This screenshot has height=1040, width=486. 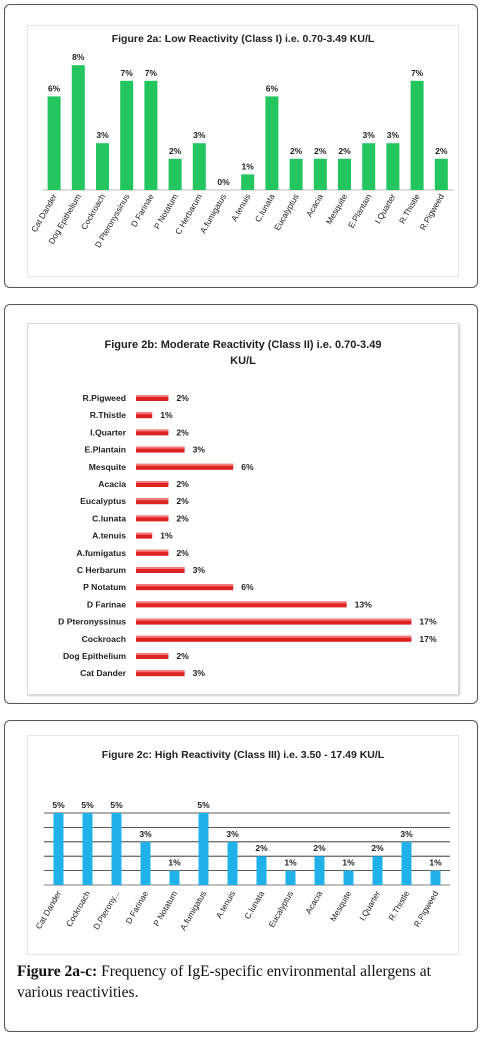 What do you see at coordinates (108, 432) in the screenshot?
I see `category-label-2: I.Quarter` at bounding box center [108, 432].